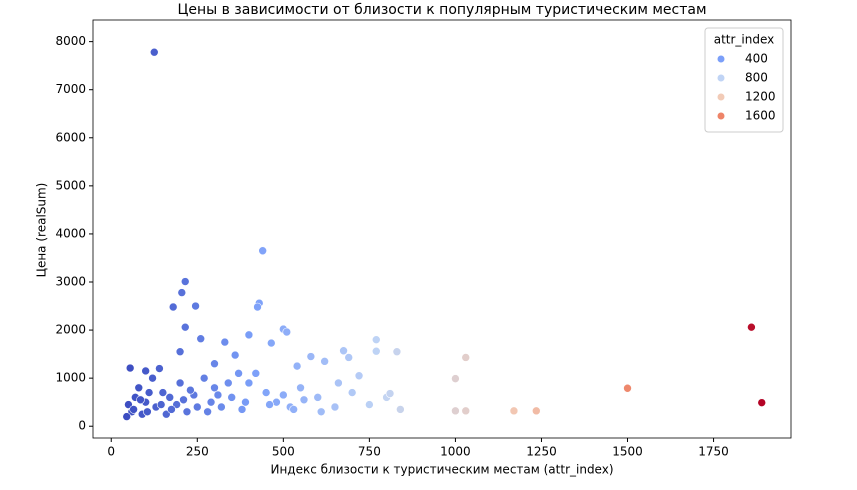 The height and width of the screenshot is (490, 857). Describe the element at coordinates (82, 426) in the screenshot. I see `y-tick-label: 0` at that location.